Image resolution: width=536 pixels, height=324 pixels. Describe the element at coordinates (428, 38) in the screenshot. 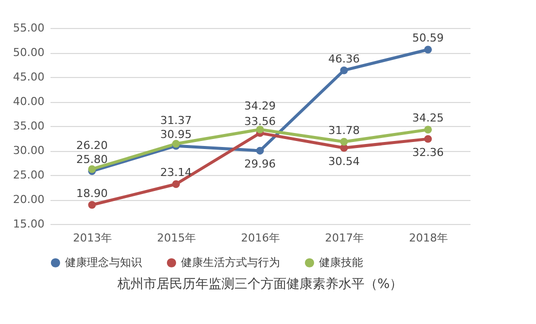

I see `data-label: 50.59` at that location.